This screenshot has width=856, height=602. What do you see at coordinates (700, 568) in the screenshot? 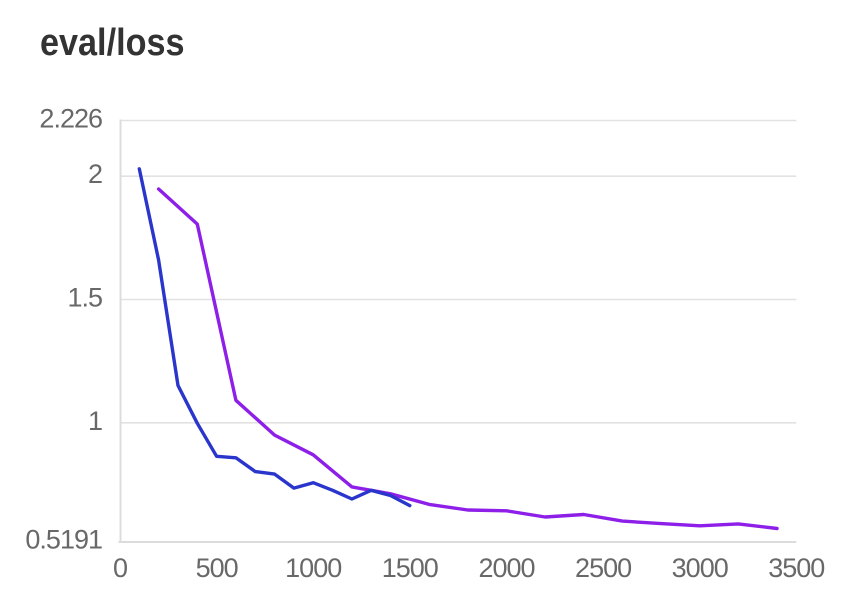
I see `svg-text: 3000` at bounding box center [700, 568].